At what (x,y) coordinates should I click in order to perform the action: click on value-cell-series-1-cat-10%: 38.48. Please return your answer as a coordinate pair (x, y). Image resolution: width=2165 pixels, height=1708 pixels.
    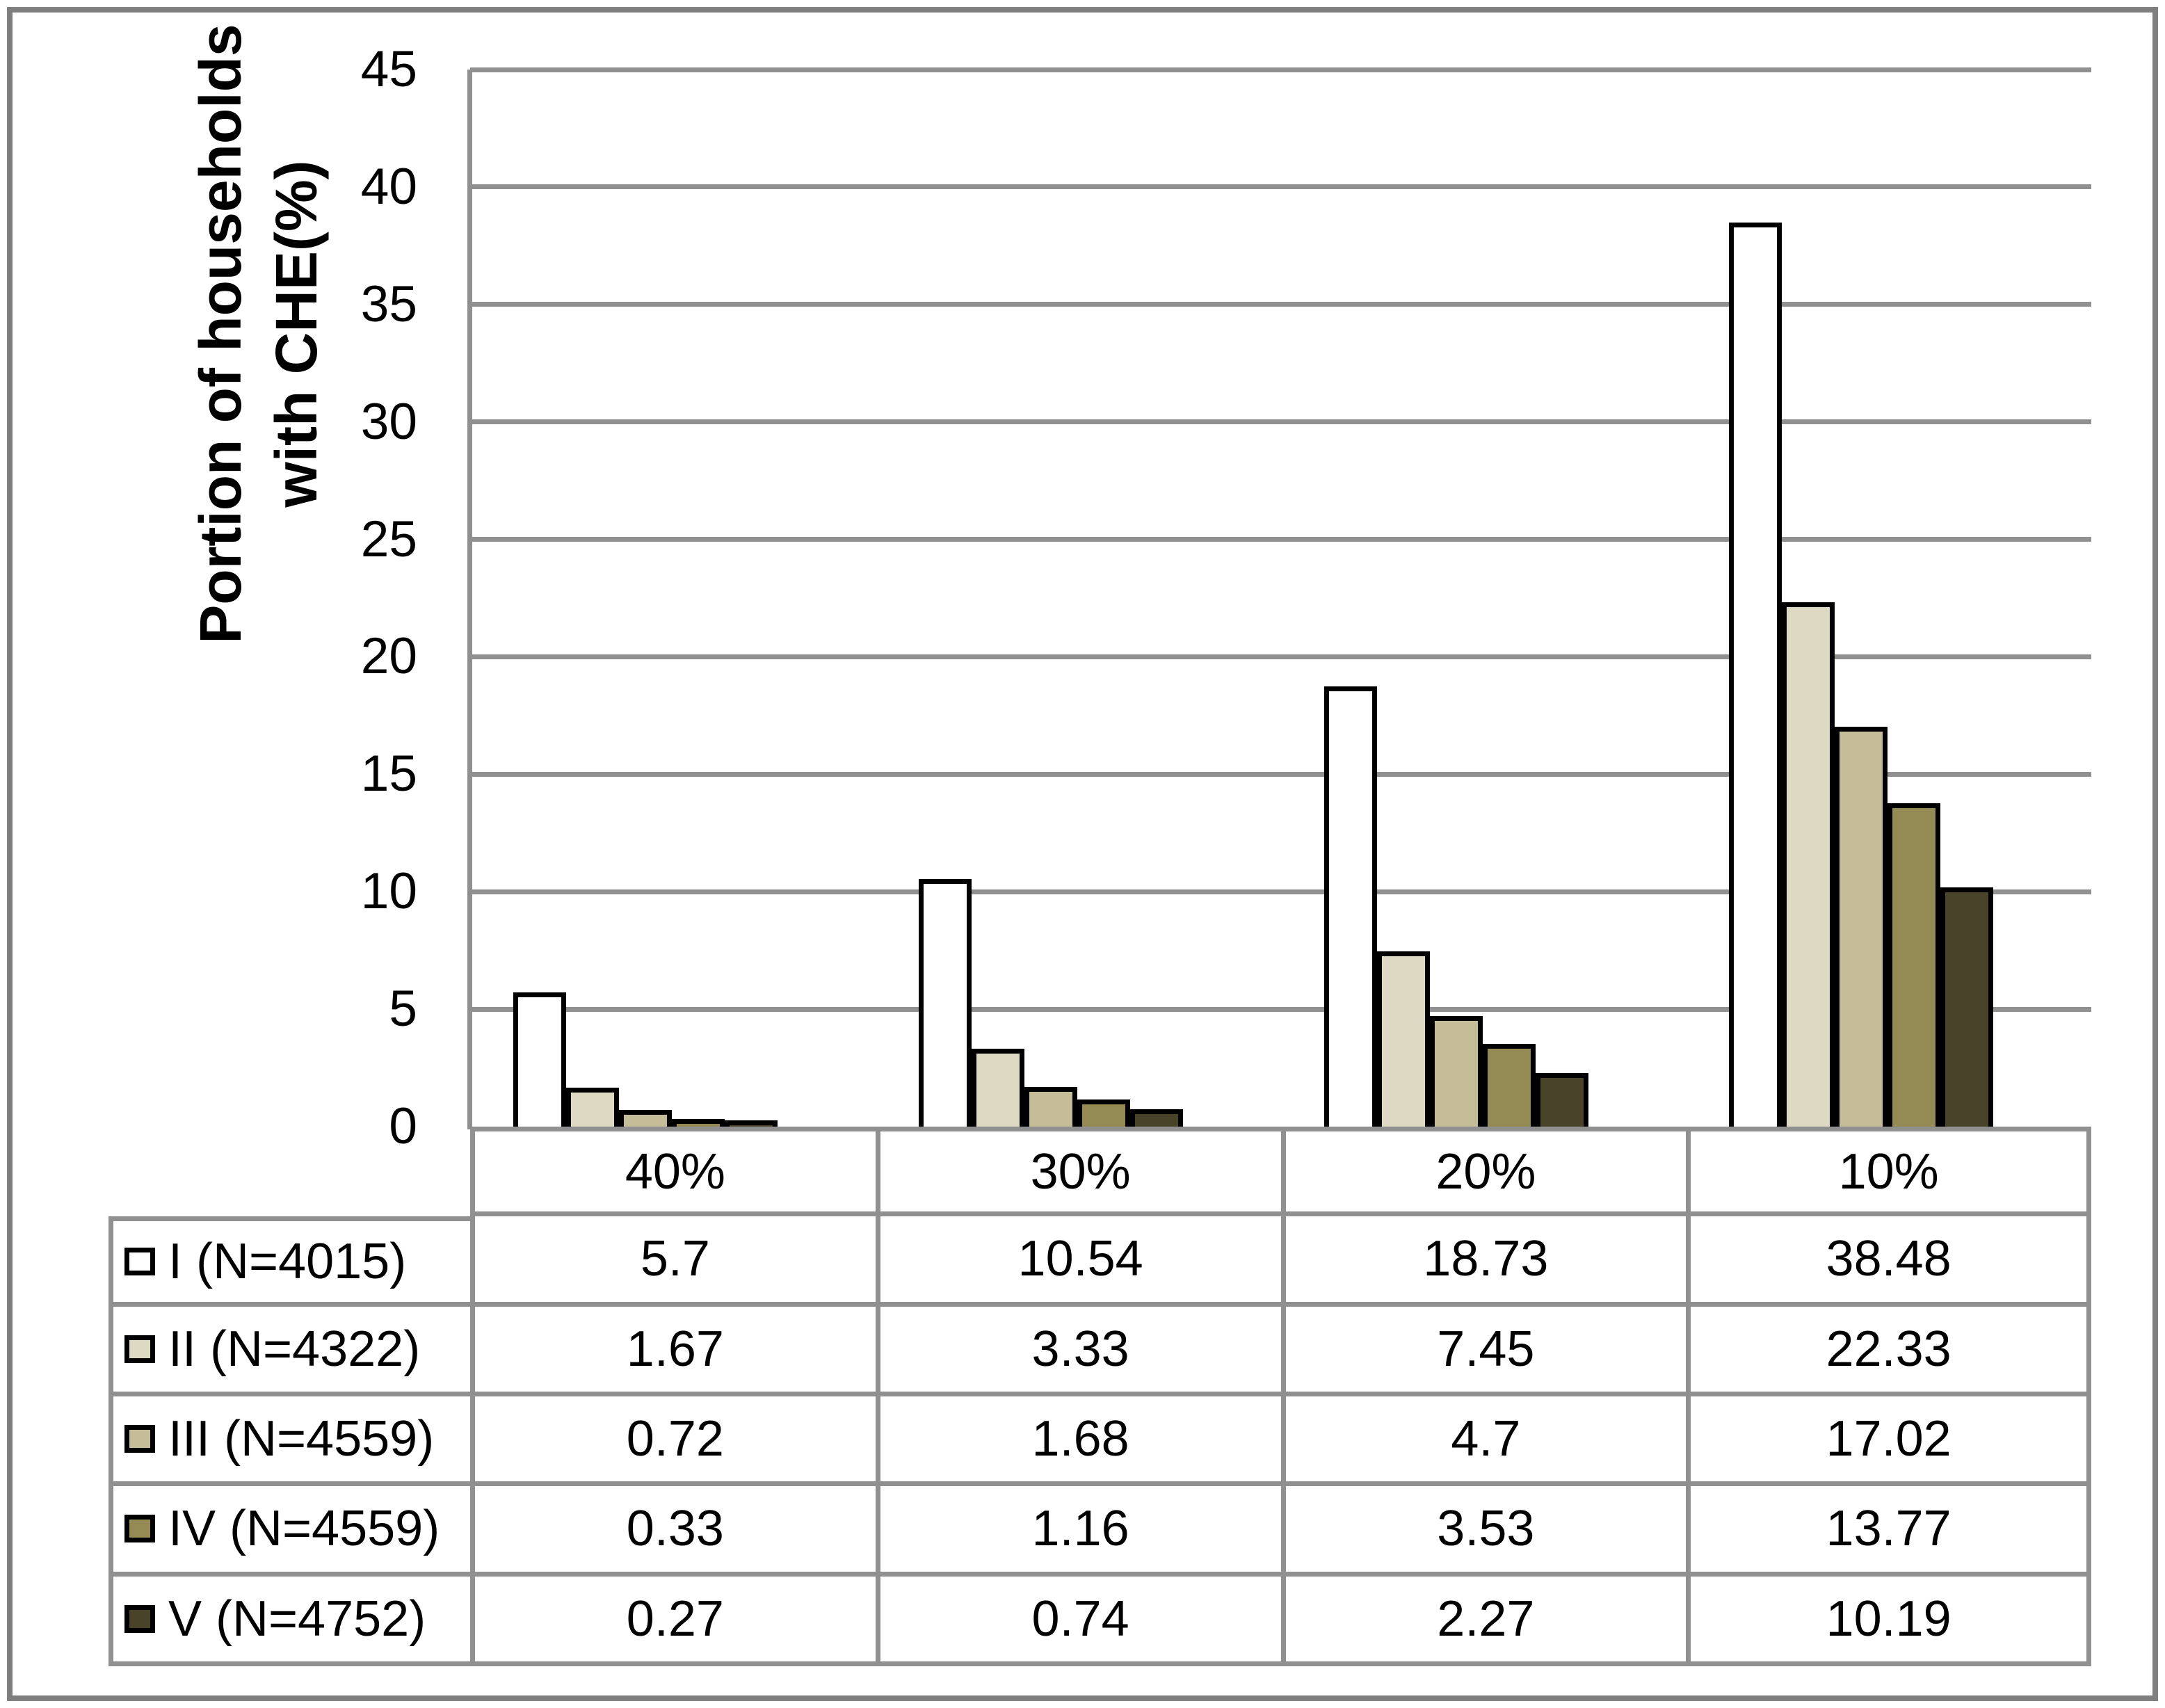
    Looking at the image, I should click on (1888, 1261).